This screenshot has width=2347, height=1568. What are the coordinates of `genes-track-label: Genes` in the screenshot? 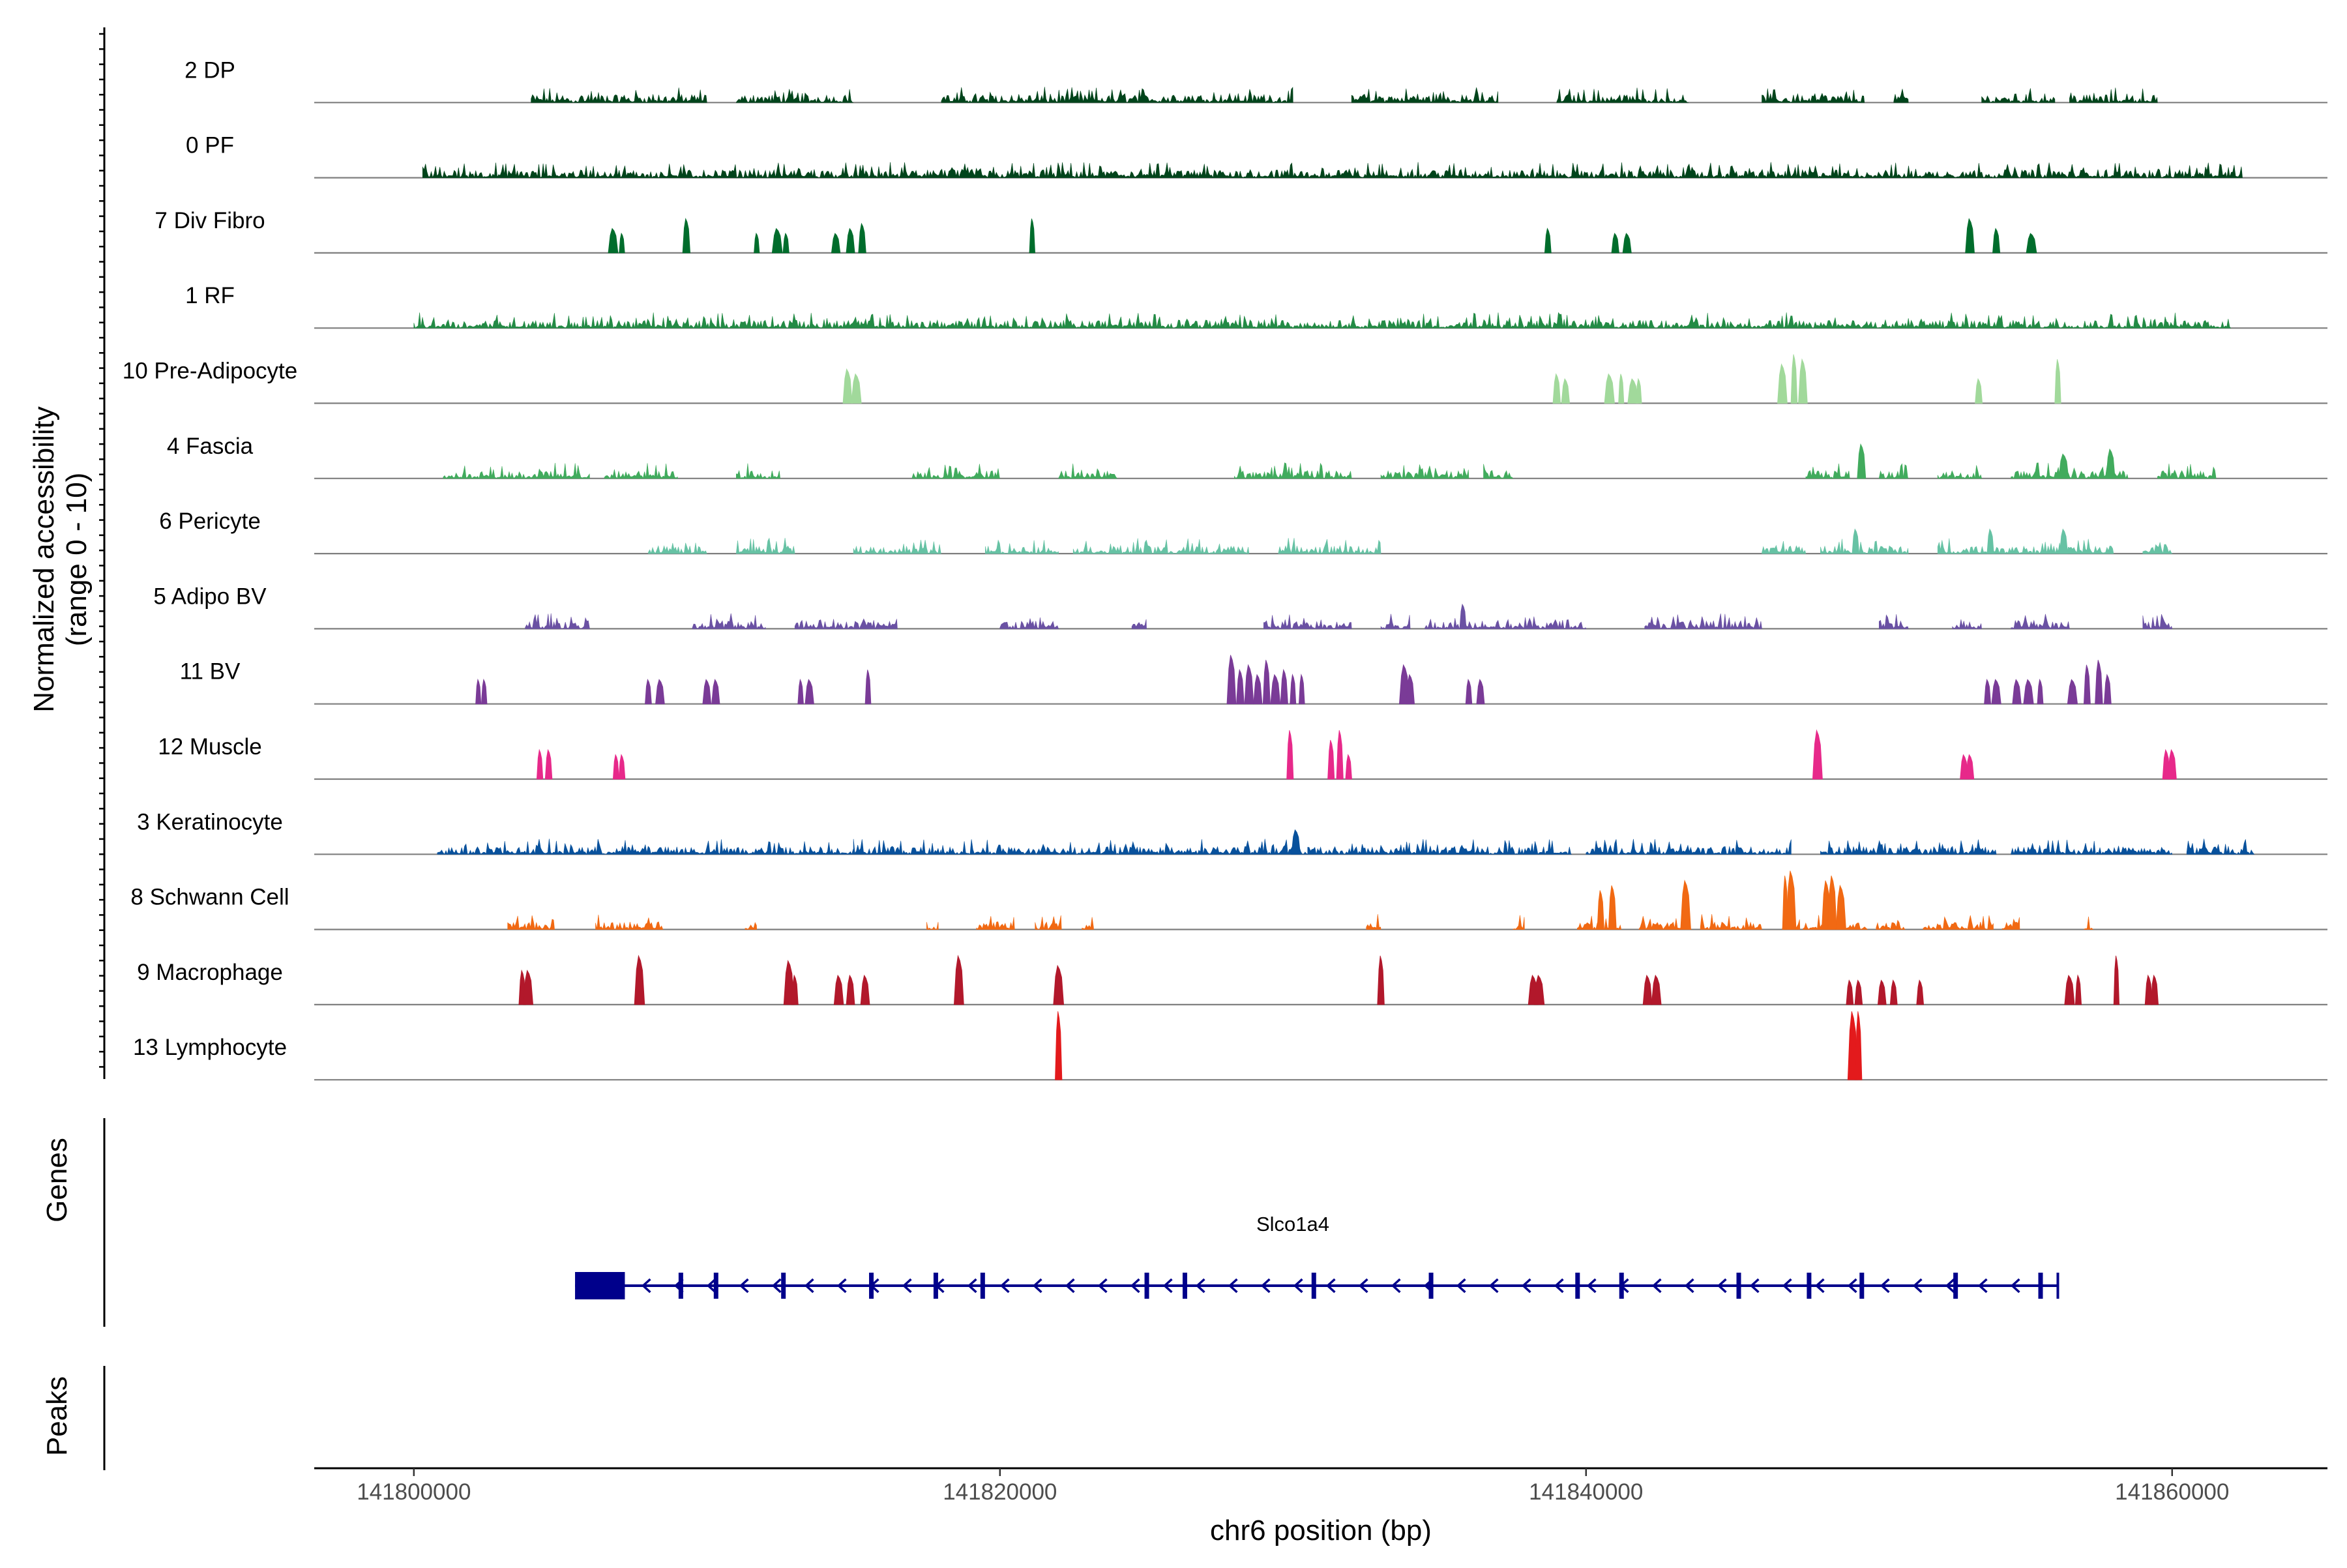 It's located at (57, 1180).